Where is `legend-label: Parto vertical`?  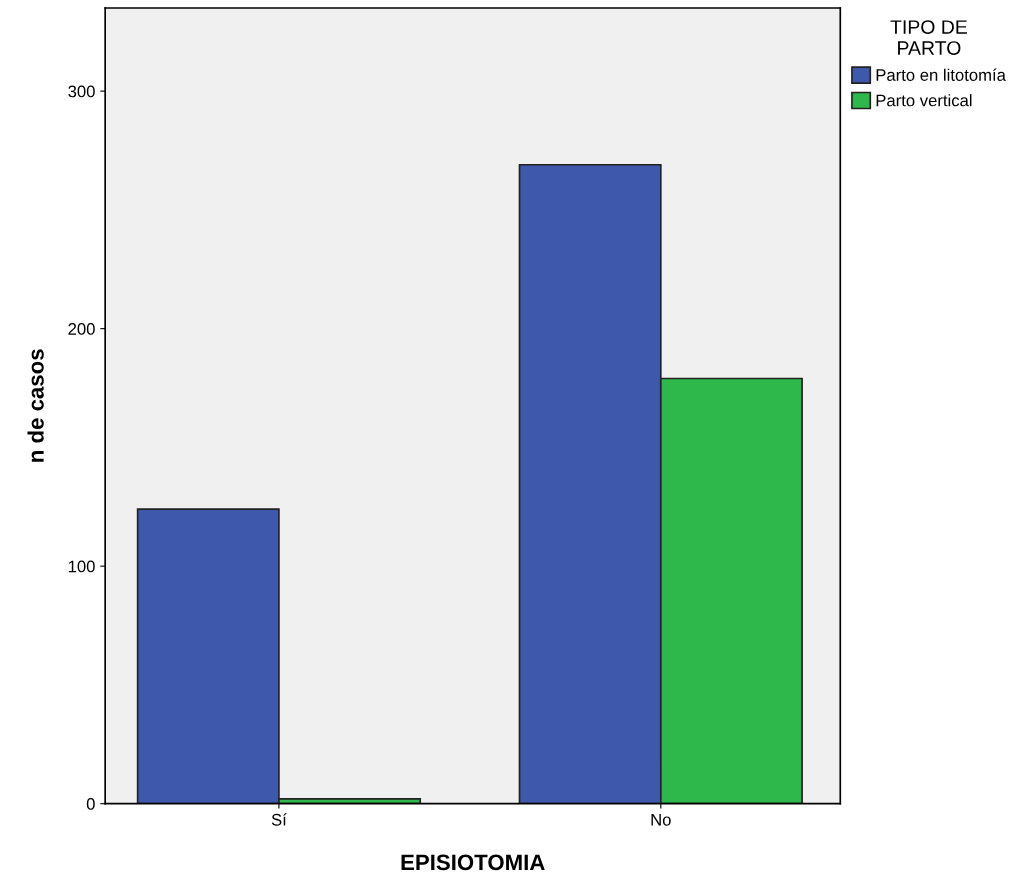
legend-label: Parto vertical is located at coordinates (924, 100).